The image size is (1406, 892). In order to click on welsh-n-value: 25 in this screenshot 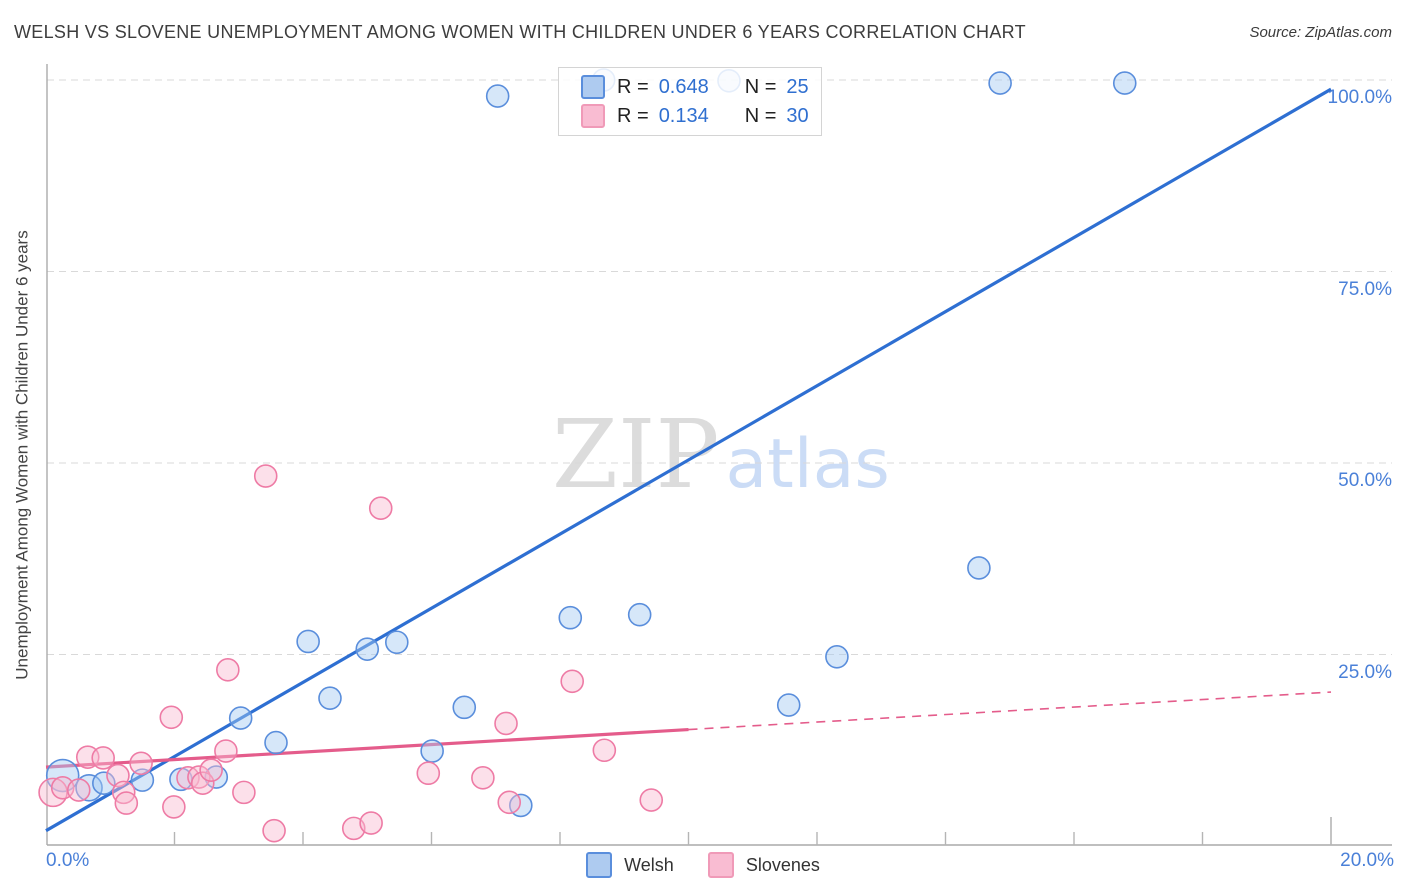, I will do `click(797, 86)`.